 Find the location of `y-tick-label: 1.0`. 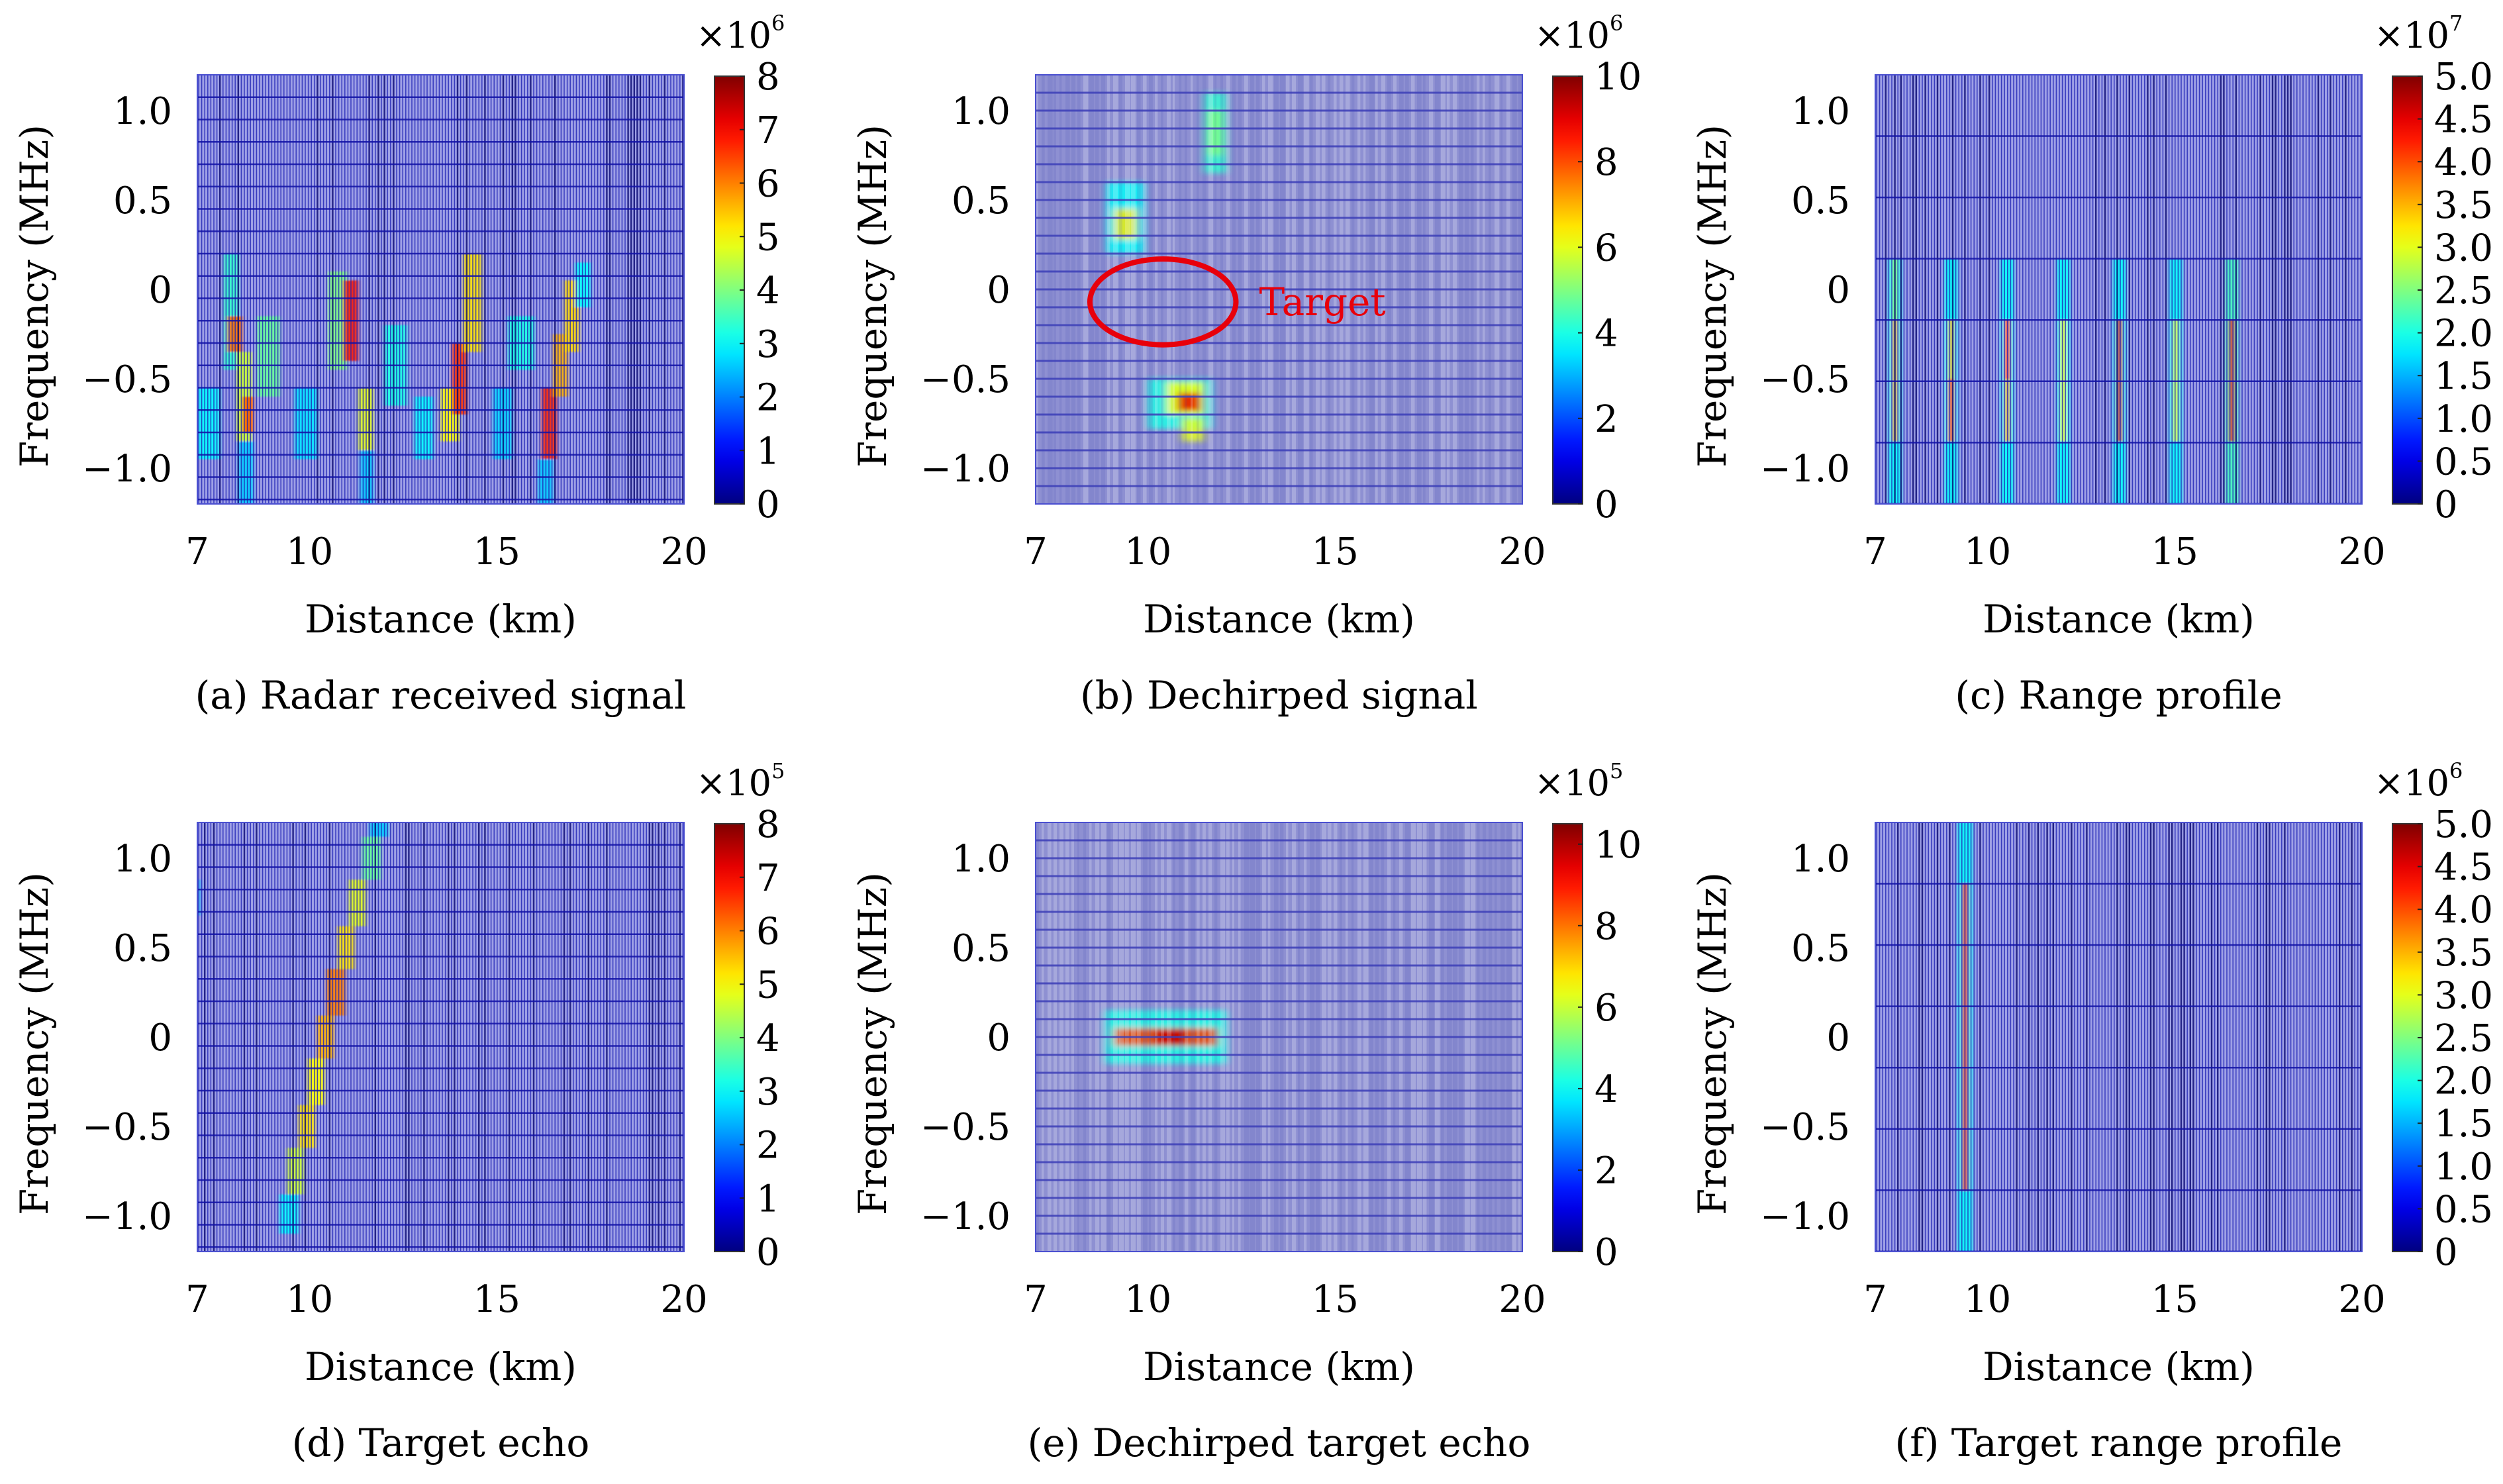

y-tick-label: 1.0 is located at coordinates (981, 111).